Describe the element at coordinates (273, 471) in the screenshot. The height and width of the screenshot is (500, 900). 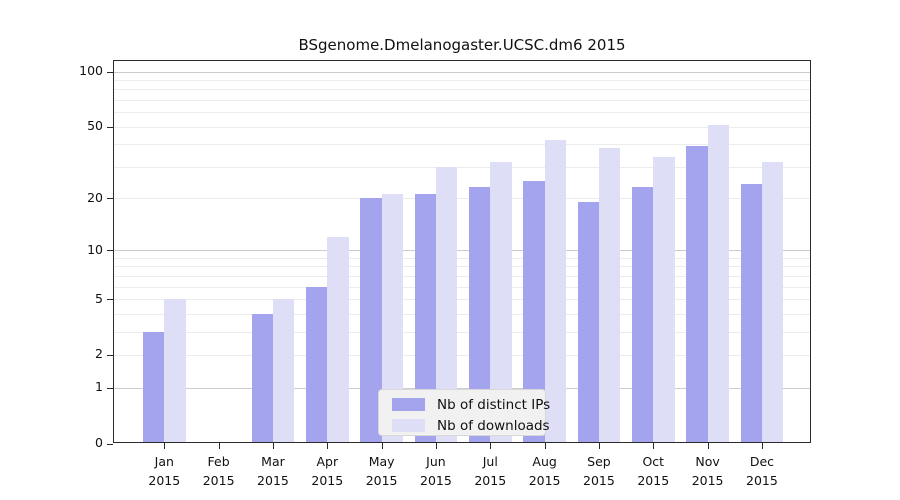
I see `x-tick-label: Mar 2015` at that location.